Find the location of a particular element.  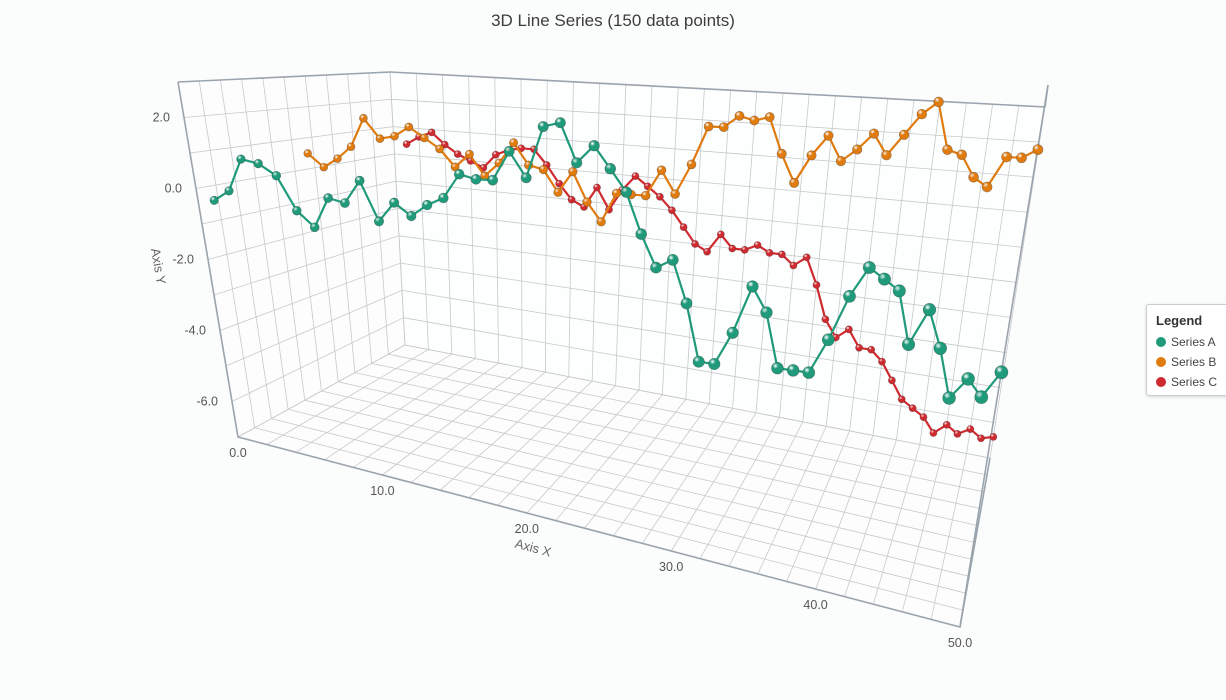

legend-item-series-a: Series A is located at coordinates (1191, 342).